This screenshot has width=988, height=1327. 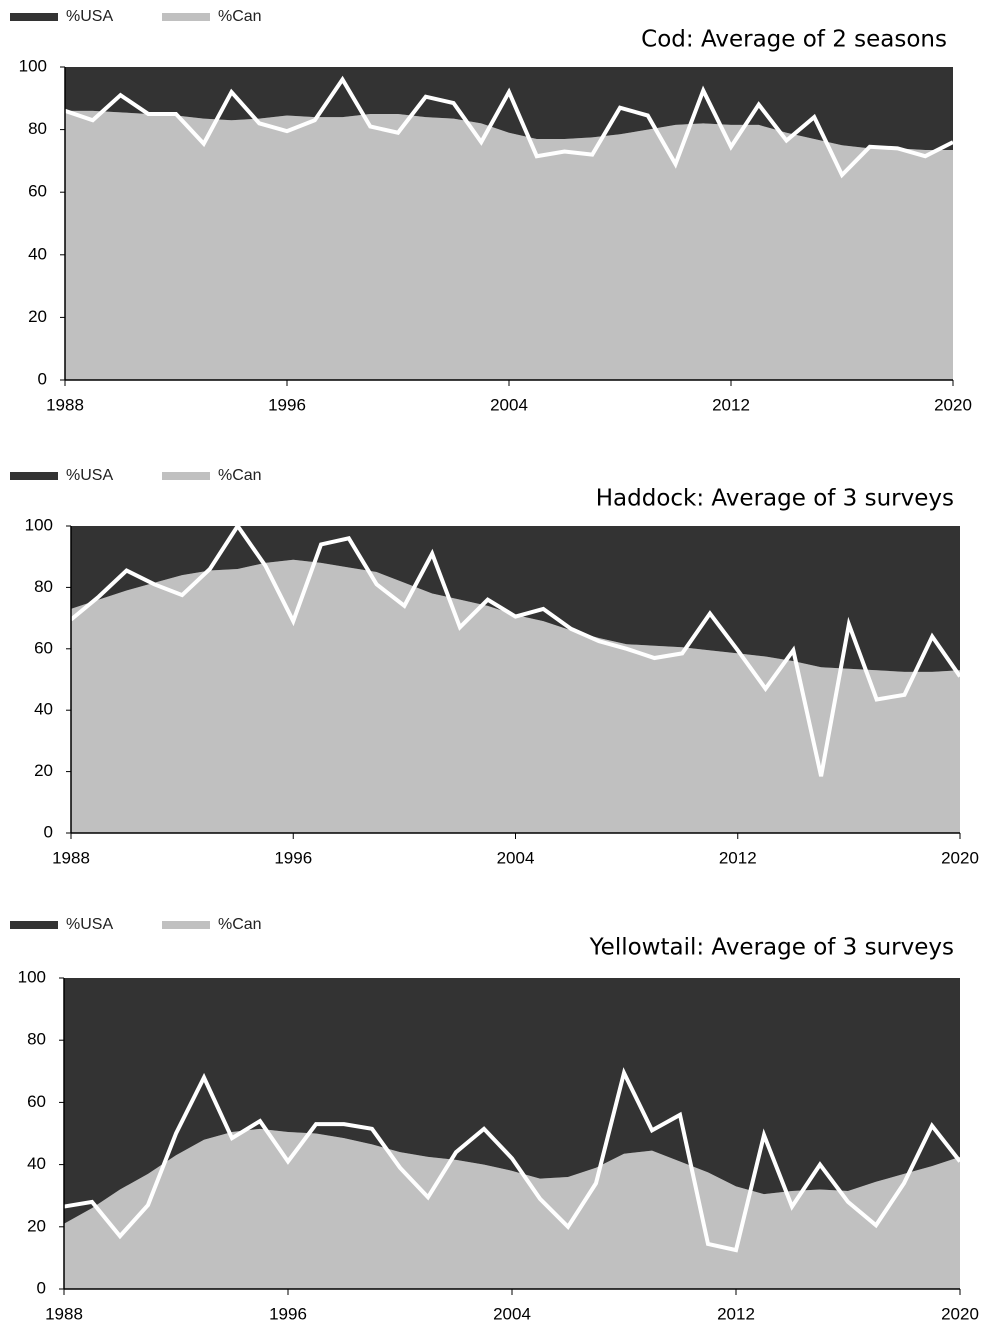 I want to click on chart-title: Yellowtail: Average of 3 surveys, so click(x=771, y=948).